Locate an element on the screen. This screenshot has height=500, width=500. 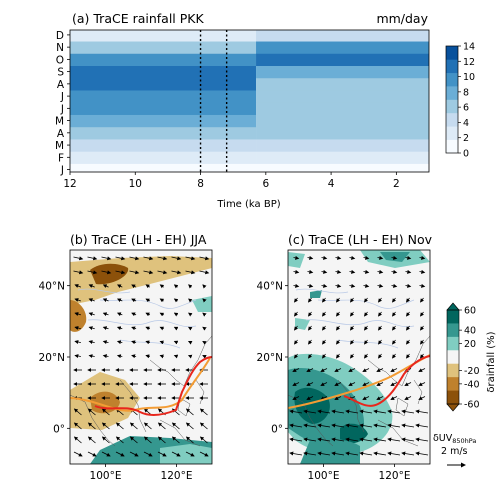
x-tick-label: 12 is located at coordinates (69, 184).